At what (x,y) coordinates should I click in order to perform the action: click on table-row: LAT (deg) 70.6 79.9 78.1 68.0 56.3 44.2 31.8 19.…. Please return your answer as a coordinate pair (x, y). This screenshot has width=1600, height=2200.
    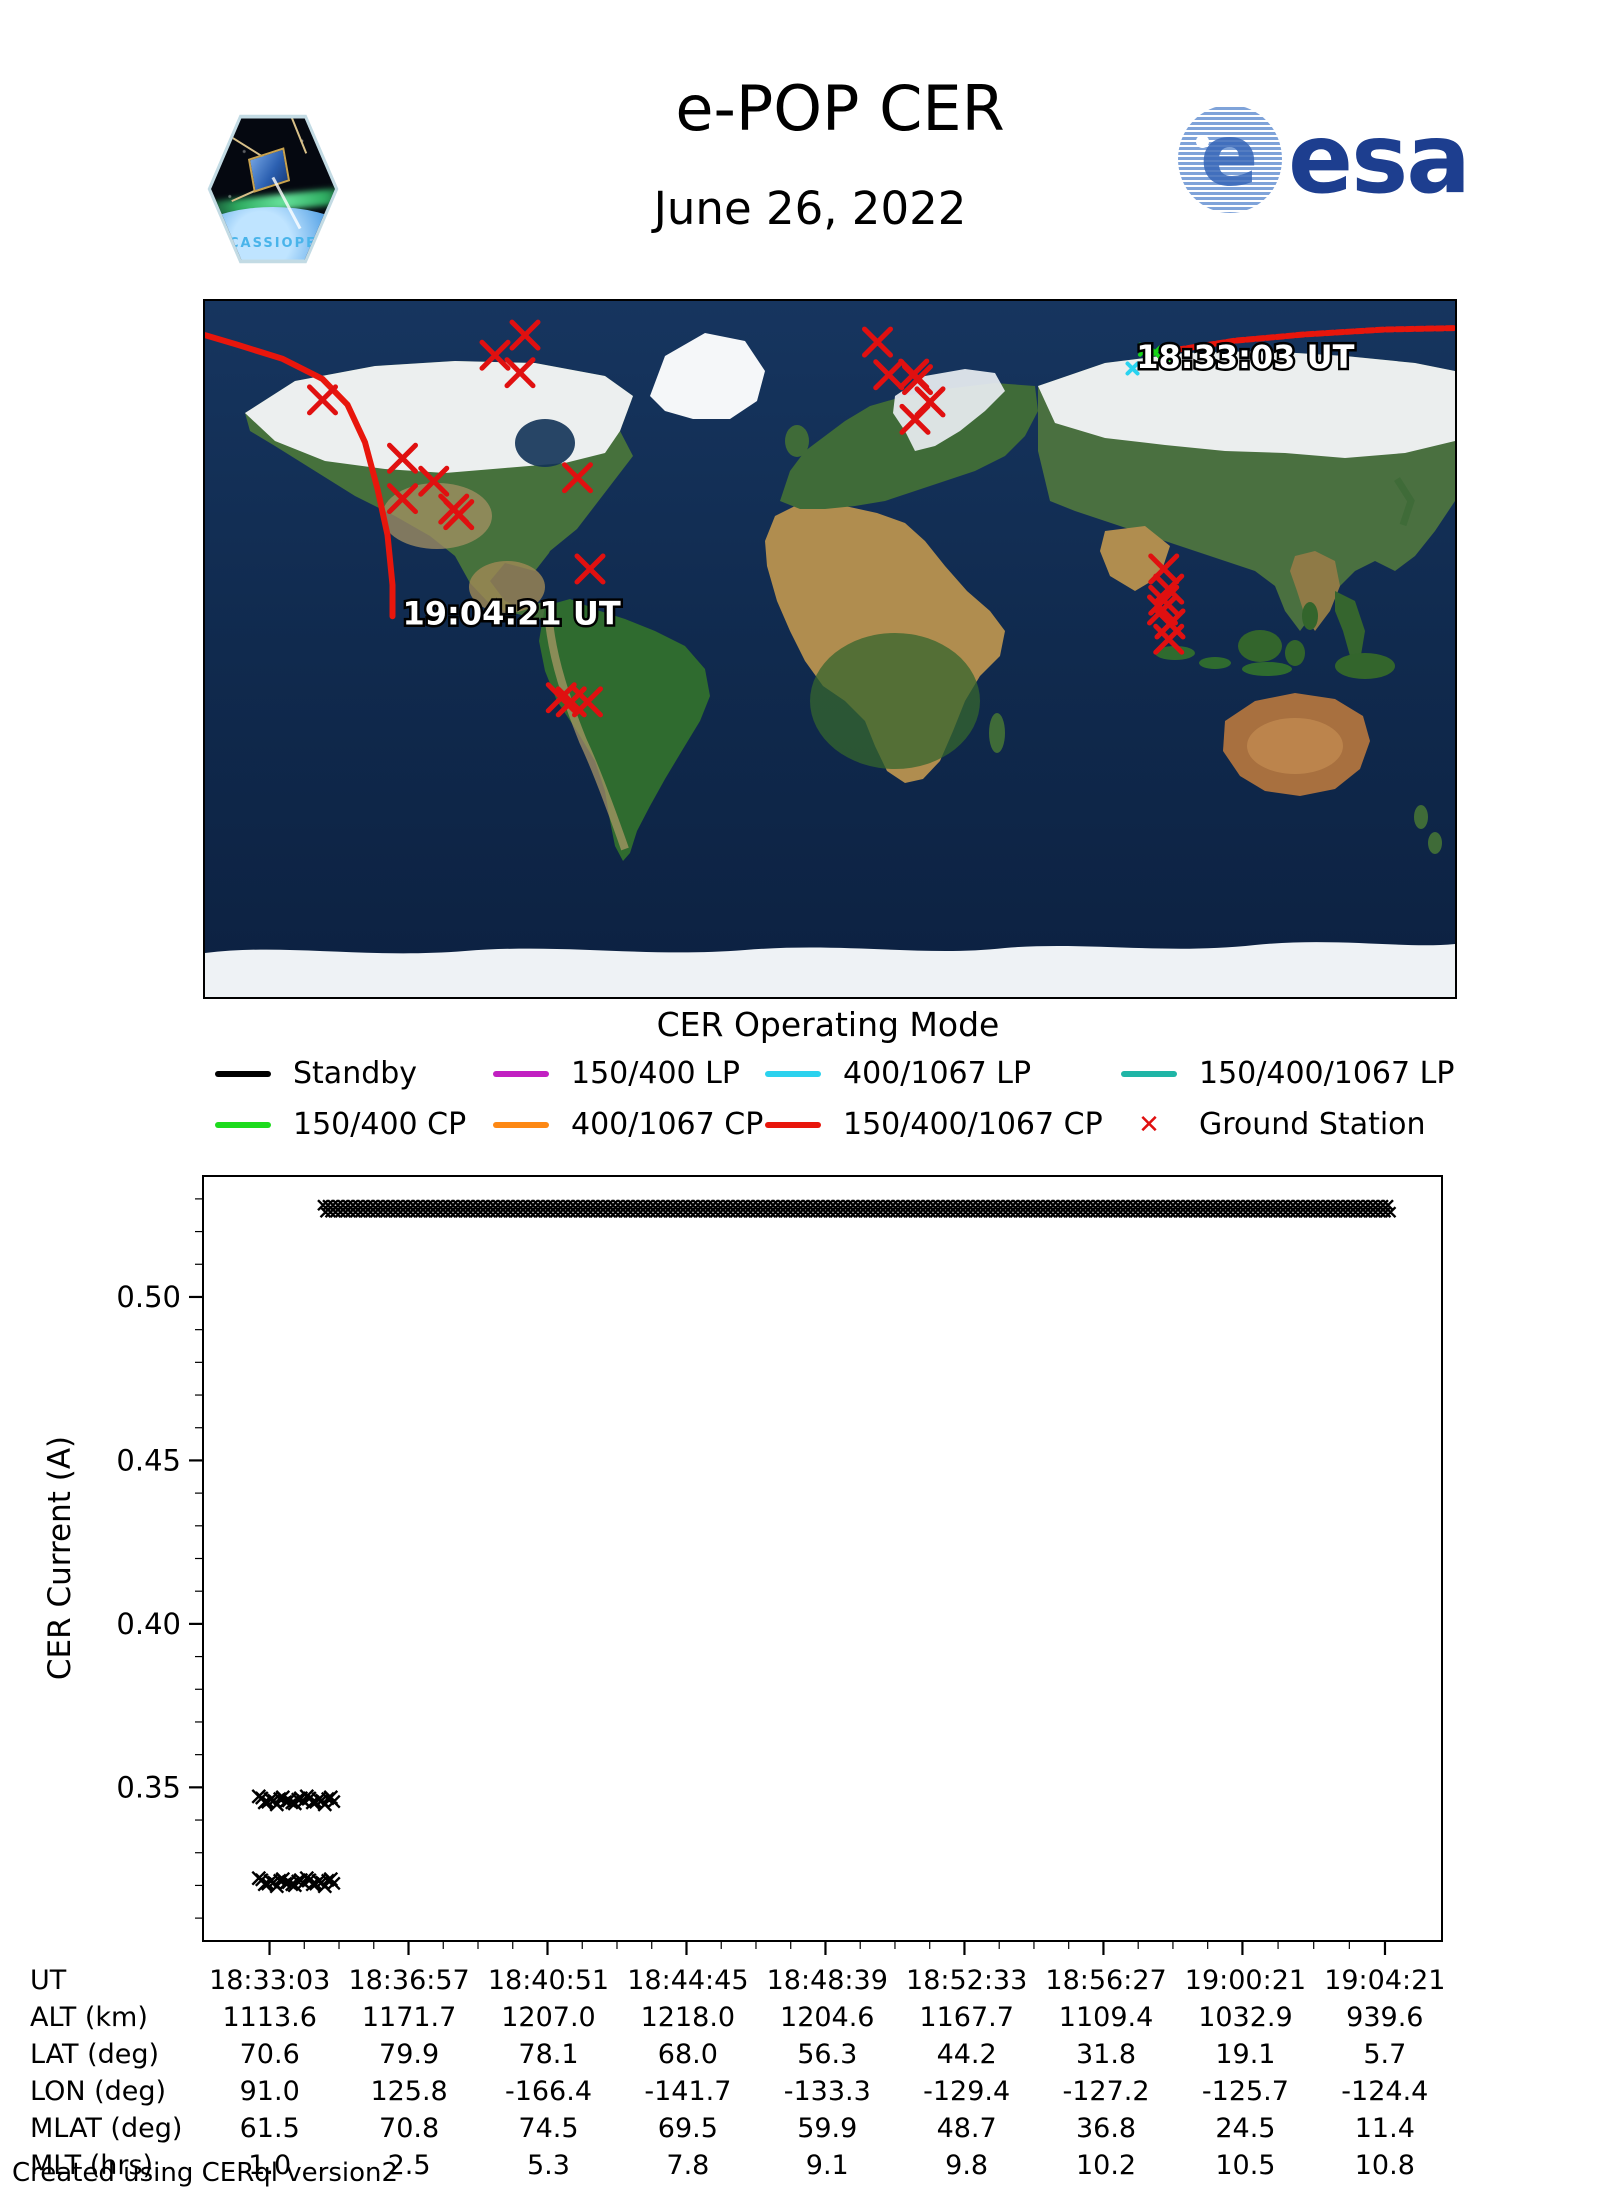
    Looking at the image, I should click on (730, 2054).